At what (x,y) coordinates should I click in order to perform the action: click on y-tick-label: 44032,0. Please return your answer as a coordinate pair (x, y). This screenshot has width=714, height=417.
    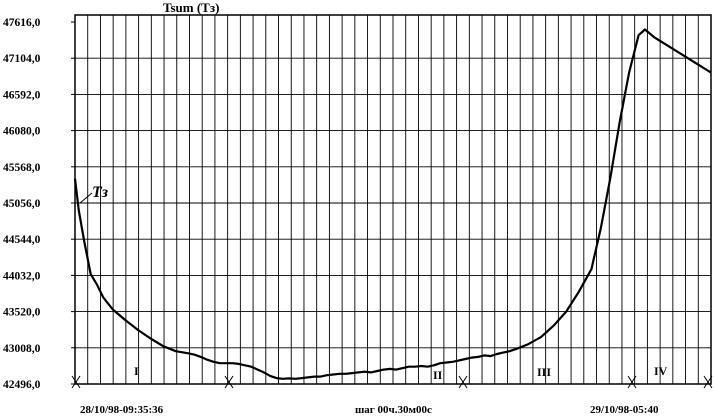
    Looking at the image, I should click on (22, 276).